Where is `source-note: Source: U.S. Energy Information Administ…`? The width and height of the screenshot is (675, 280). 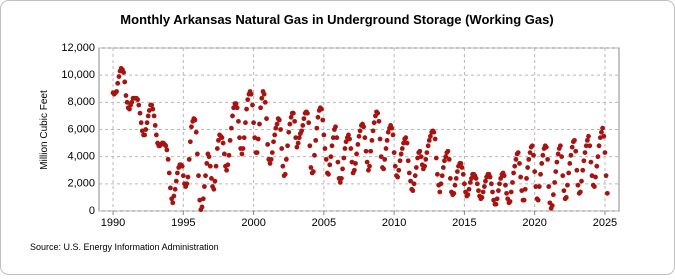
source-note: Source: U.S. Energy Information Administ… is located at coordinates (124, 247).